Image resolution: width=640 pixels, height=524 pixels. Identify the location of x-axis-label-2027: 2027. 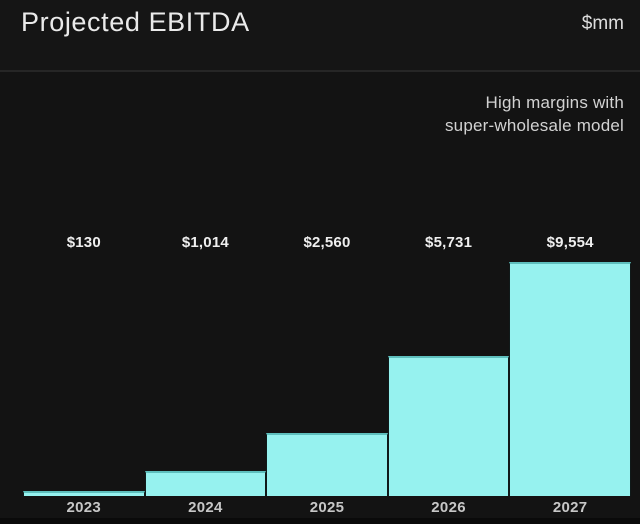
(570, 507).